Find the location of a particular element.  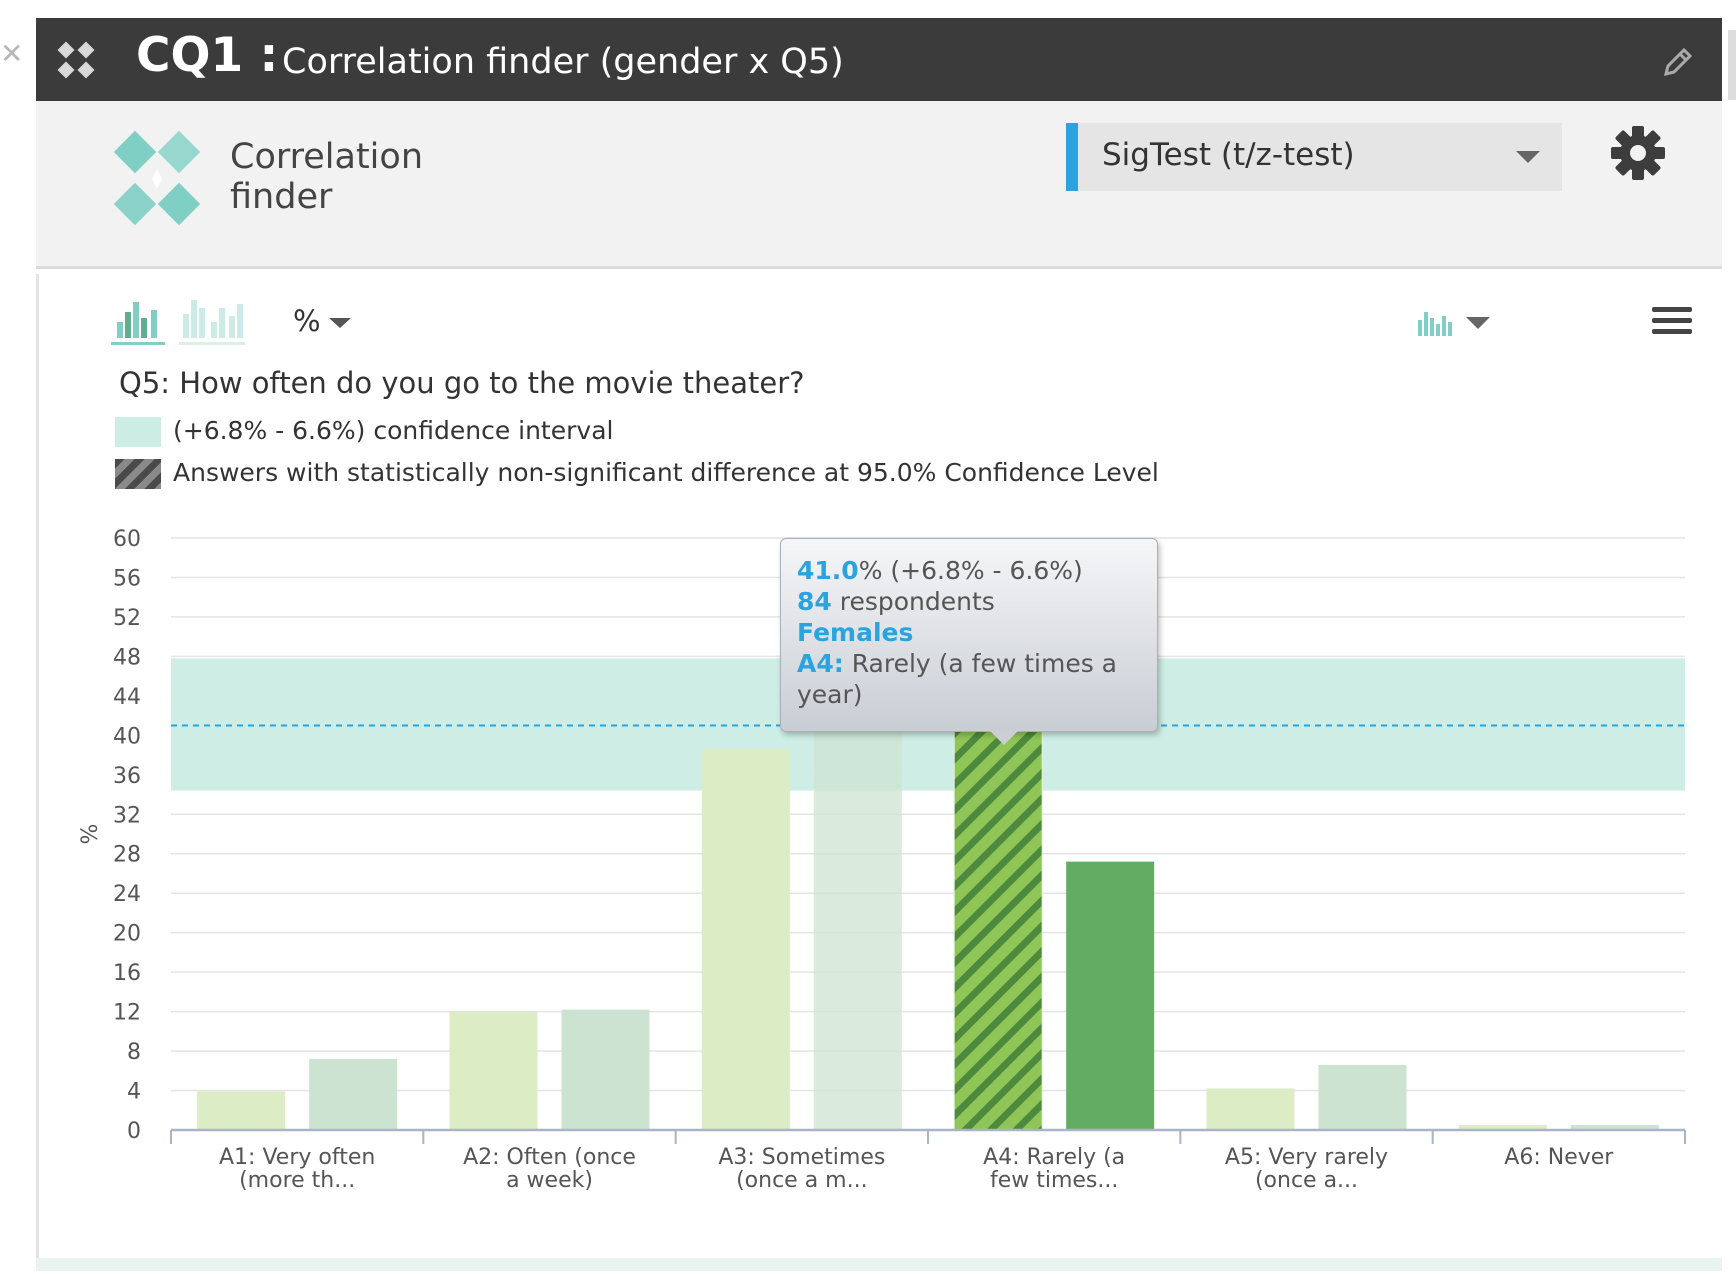

x-tick-label: A4: Rarely (a is located at coordinates (1054, 1157).